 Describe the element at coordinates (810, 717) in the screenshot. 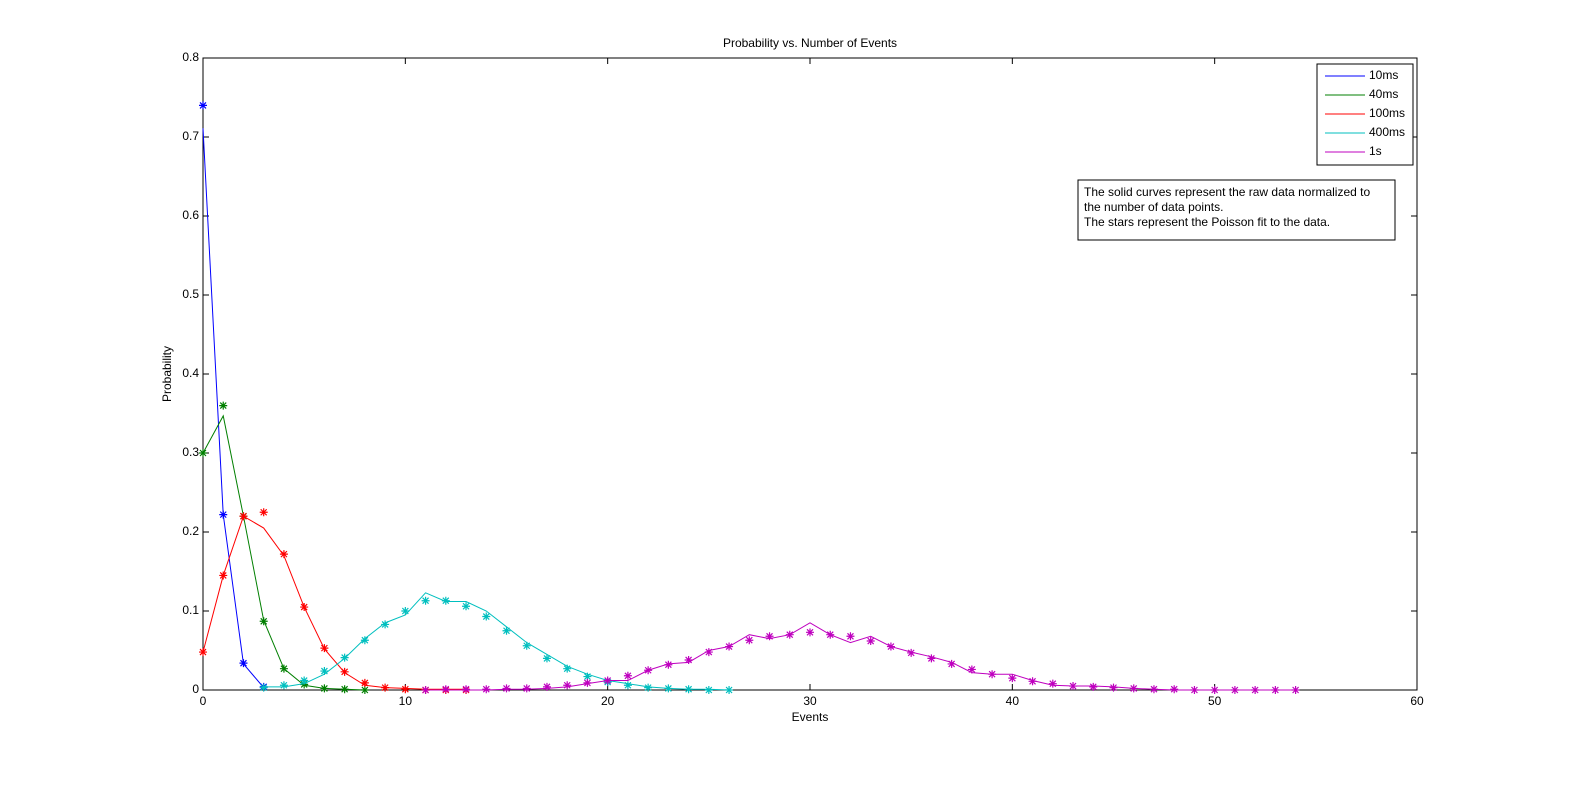

I see `x-axis-label: Events` at that location.